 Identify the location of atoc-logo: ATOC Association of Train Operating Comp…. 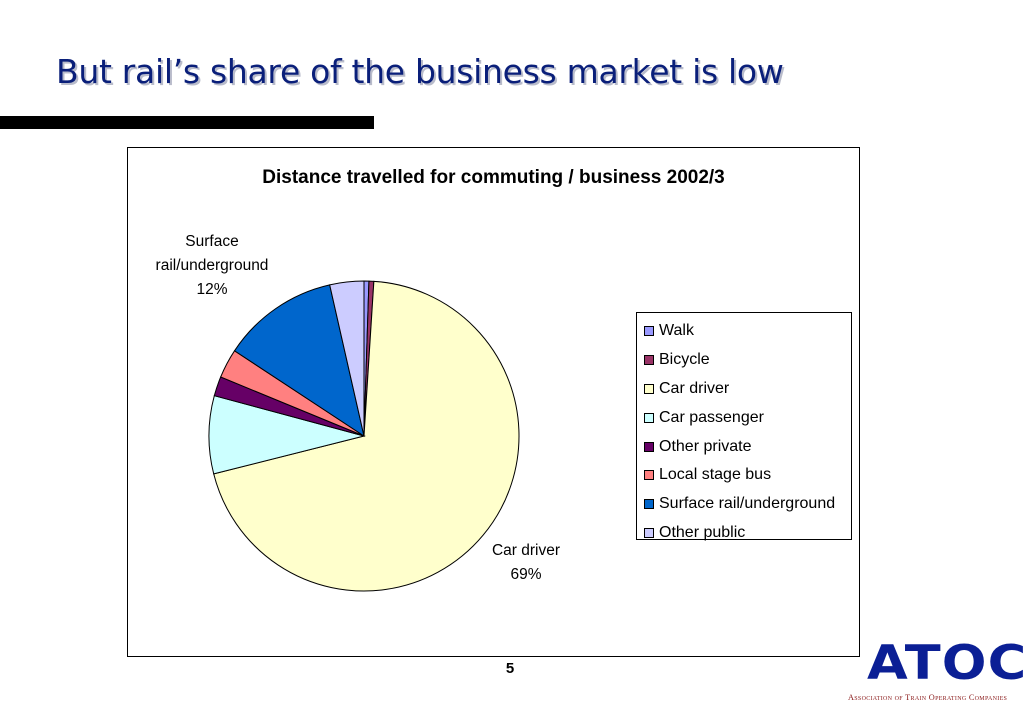
(934, 673).